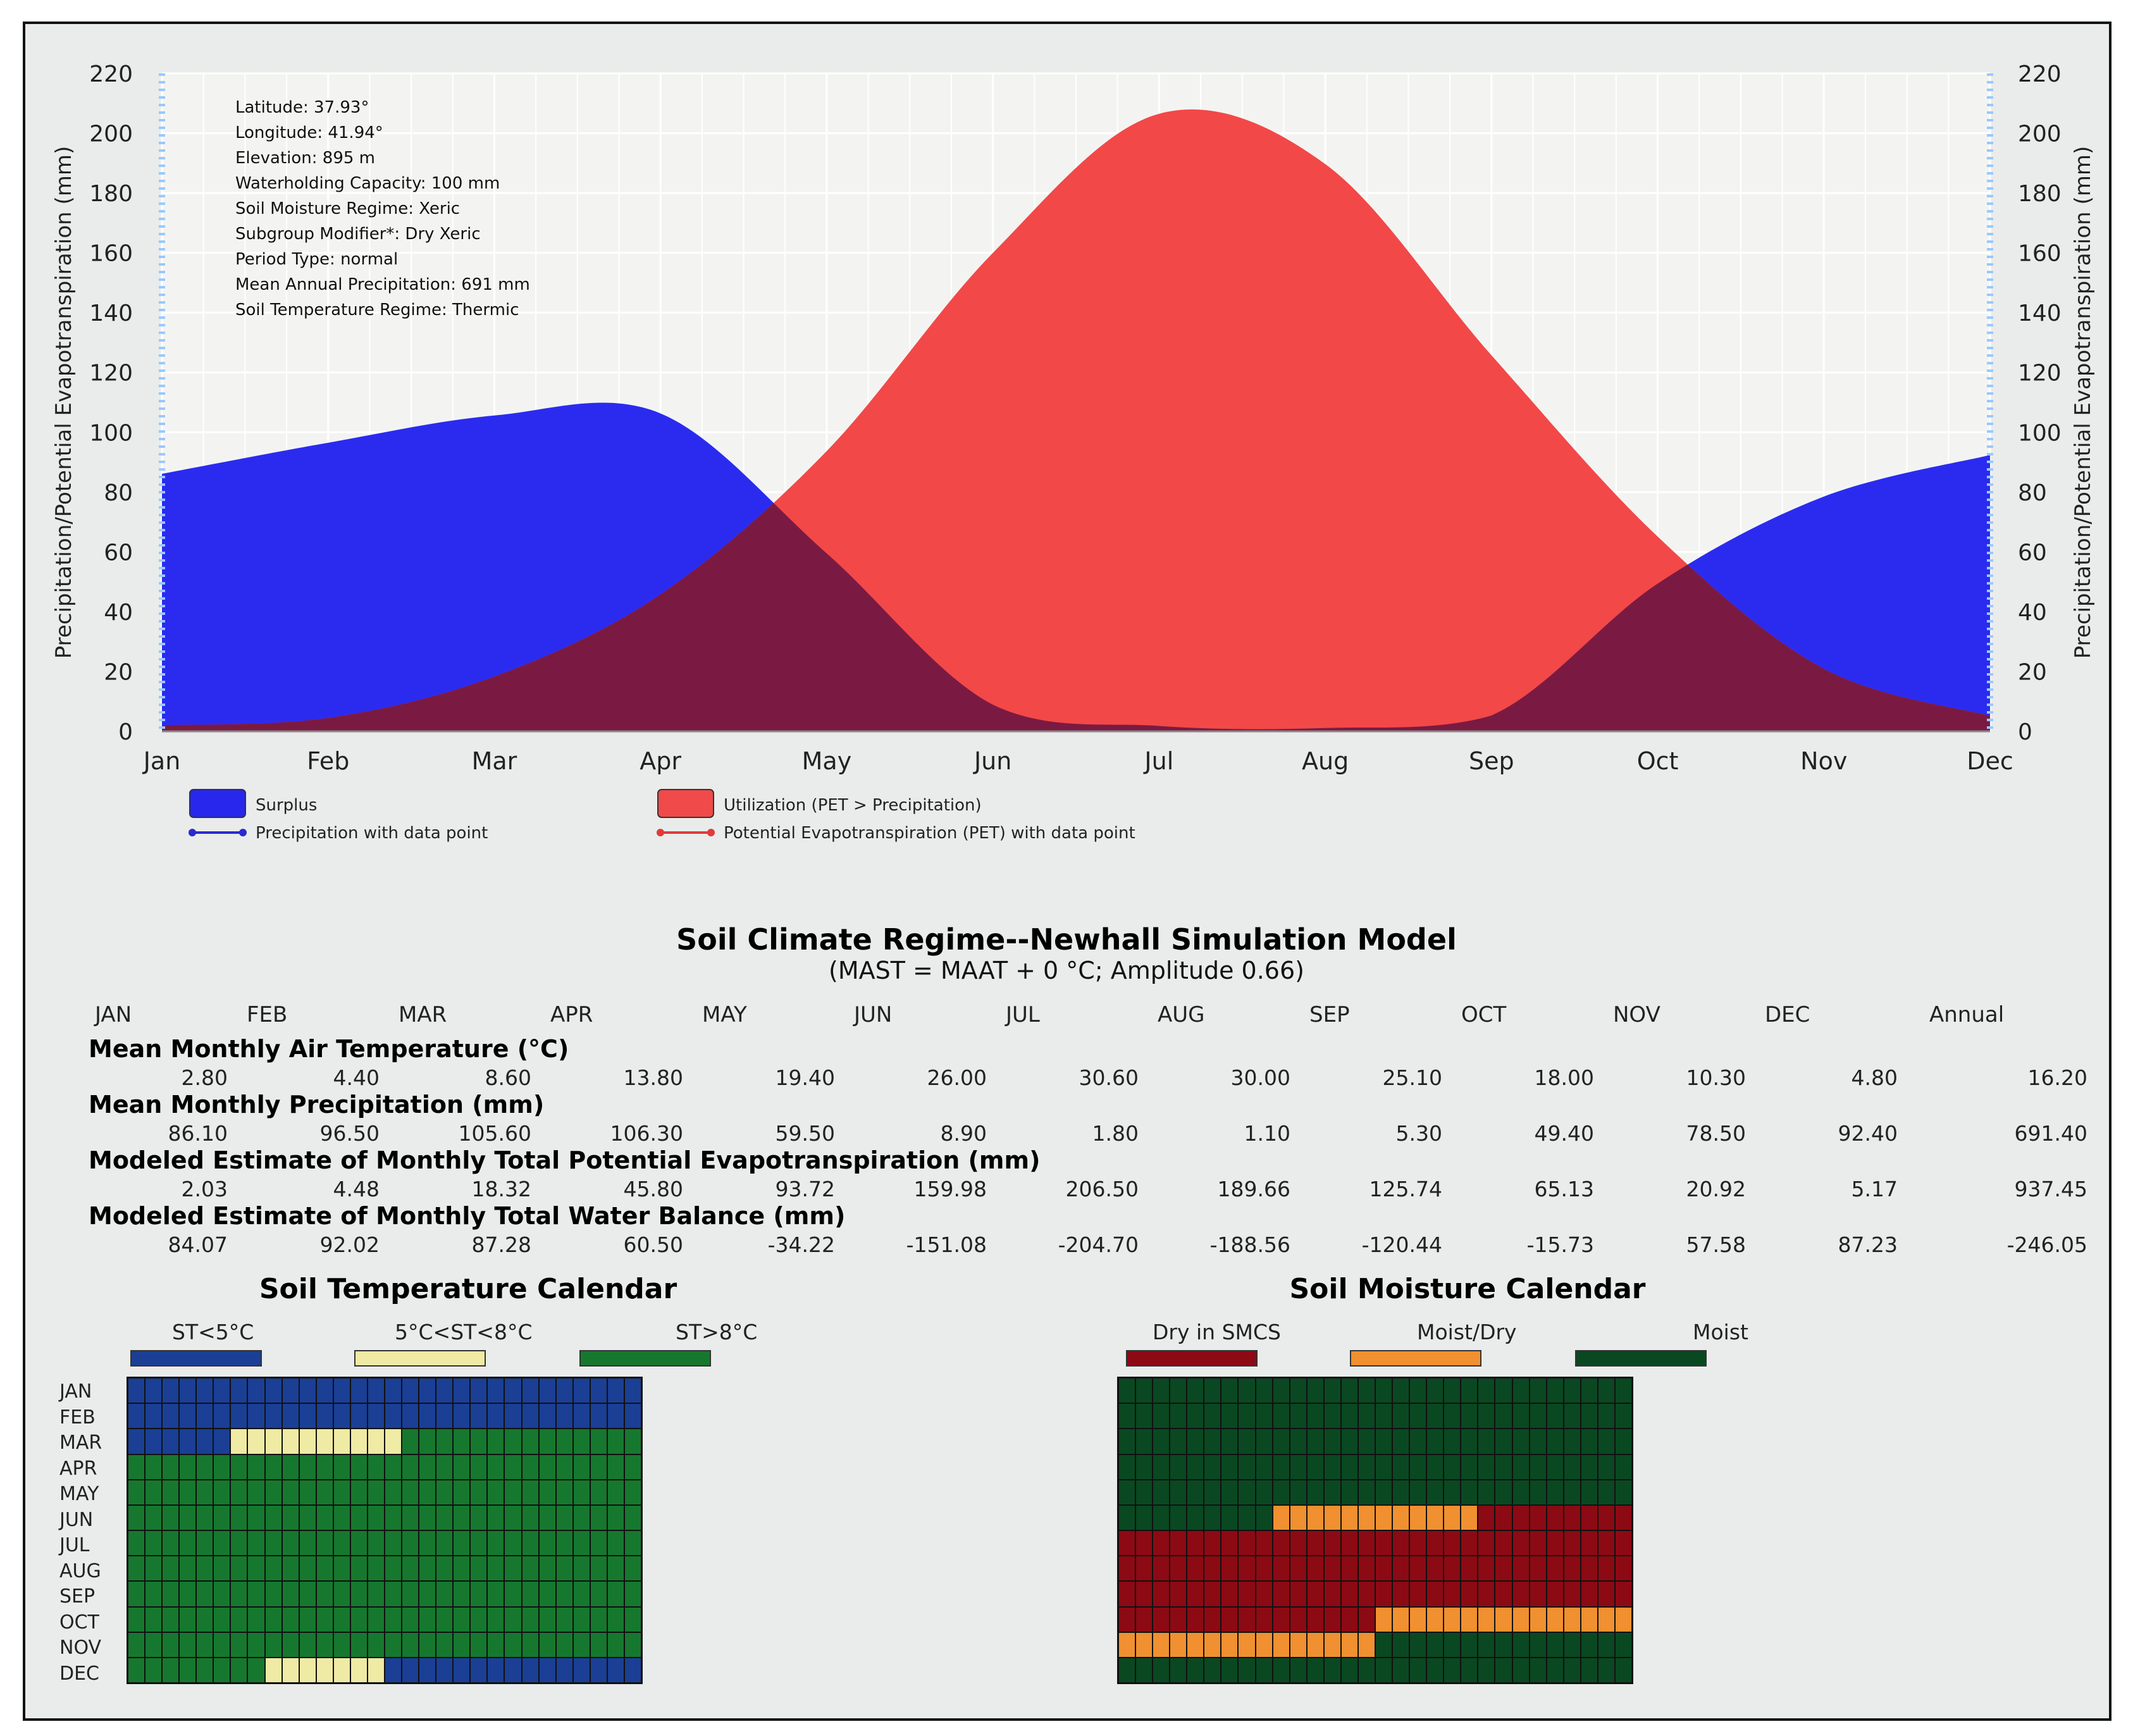 Image resolution: width=2133 pixels, height=1736 pixels. I want to click on x-tick-label: Aug, so click(1325, 761).